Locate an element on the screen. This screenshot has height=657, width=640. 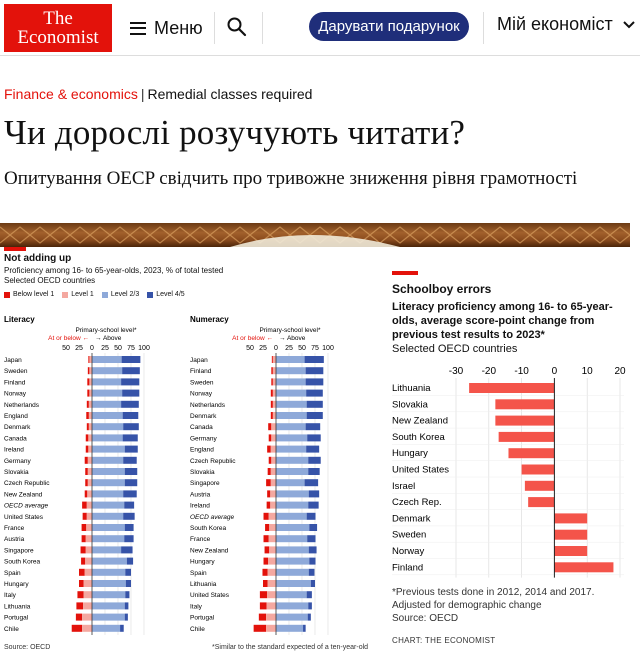
logo-line2: Economist is located at coordinates (58, 37).